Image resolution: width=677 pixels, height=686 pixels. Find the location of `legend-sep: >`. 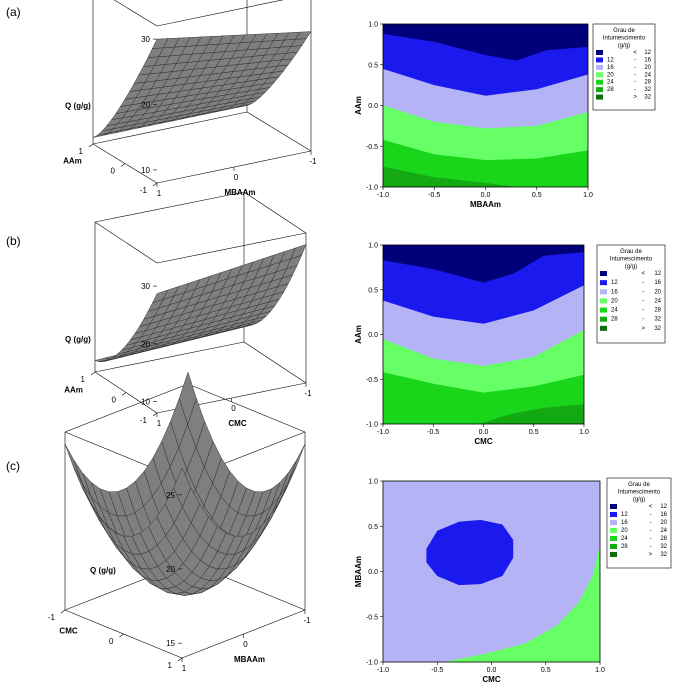

legend-sep: > is located at coordinates (643, 329).